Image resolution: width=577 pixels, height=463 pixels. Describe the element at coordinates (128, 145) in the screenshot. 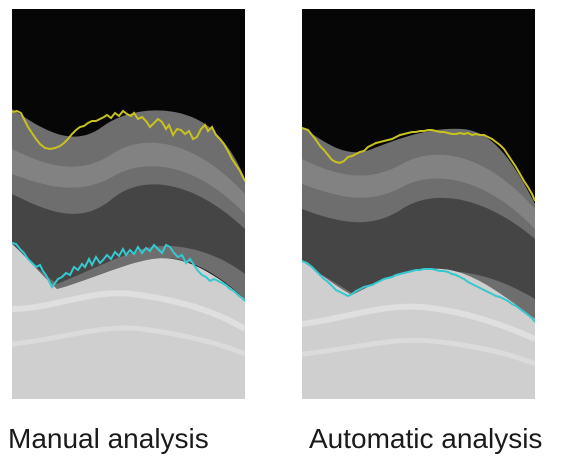

I see `manual-upper-contour` at that location.